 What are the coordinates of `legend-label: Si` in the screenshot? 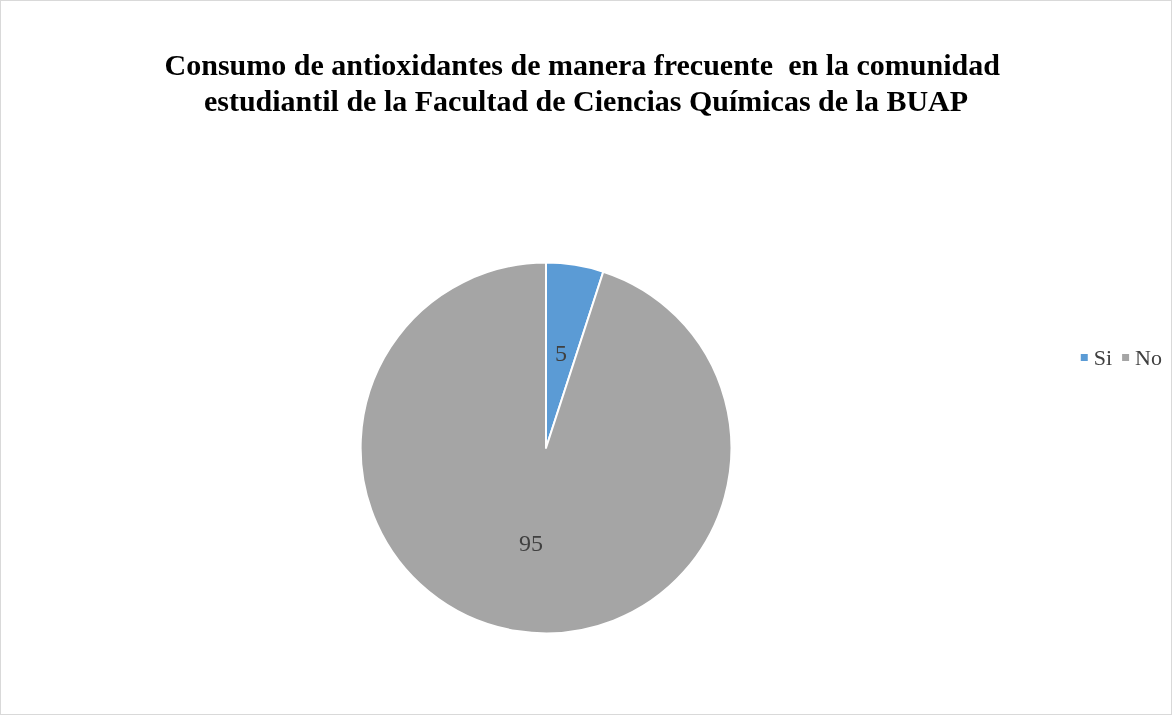 It's located at (1103, 357).